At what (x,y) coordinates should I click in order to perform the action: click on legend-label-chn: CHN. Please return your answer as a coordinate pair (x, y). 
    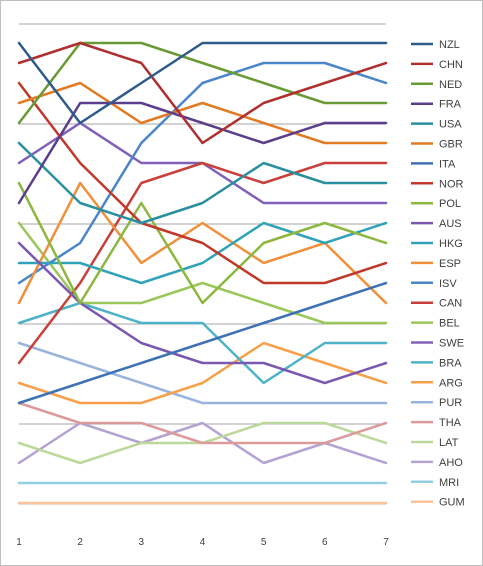
    Looking at the image, I should click on (451, 65).